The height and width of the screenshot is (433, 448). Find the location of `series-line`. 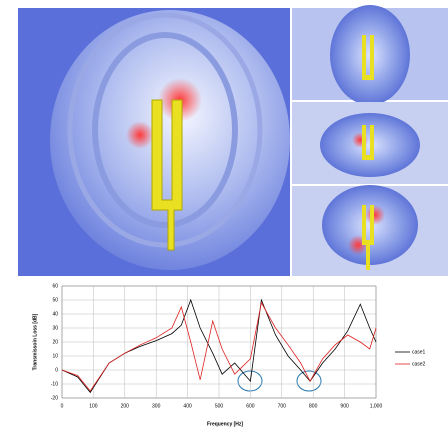

series-line is located at coordinates (219, 346).